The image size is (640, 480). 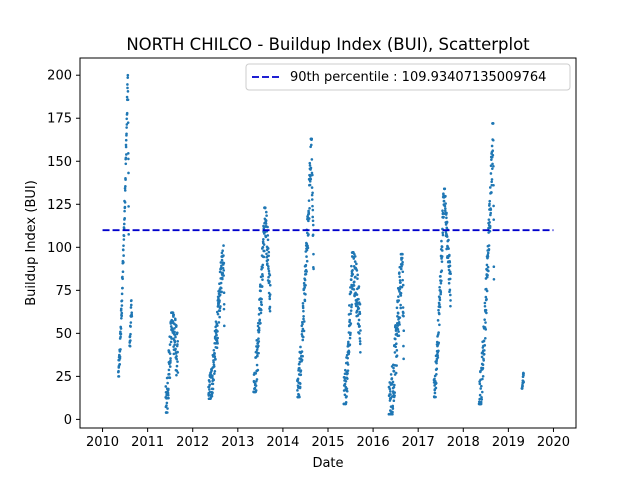 I want to click on legend: 90th percentile : 109.93407135009764, so click(x=408, y=77).